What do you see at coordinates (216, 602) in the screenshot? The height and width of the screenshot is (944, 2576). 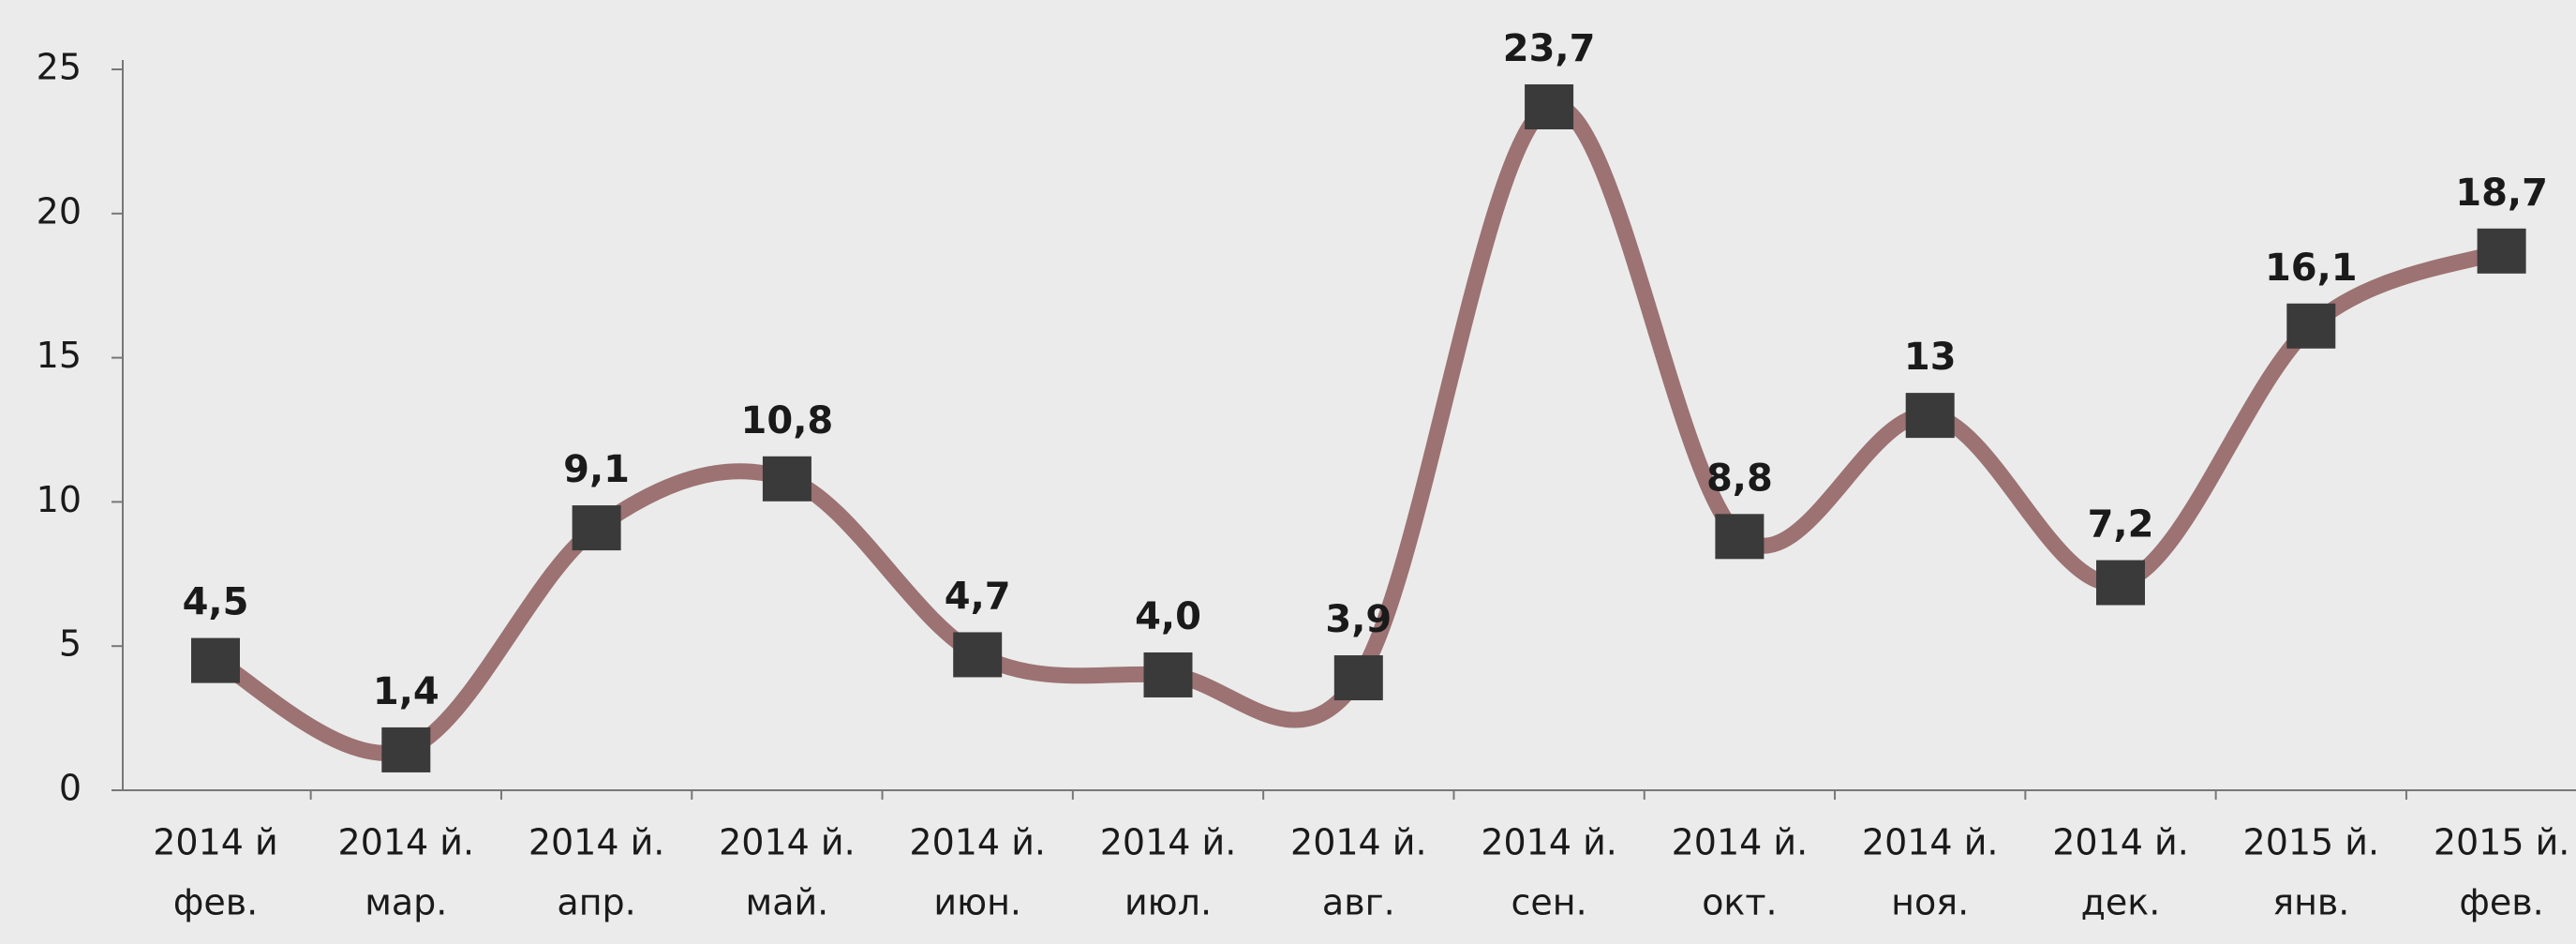 I see `value-label: 4,5` at bounding box center [216, 602].